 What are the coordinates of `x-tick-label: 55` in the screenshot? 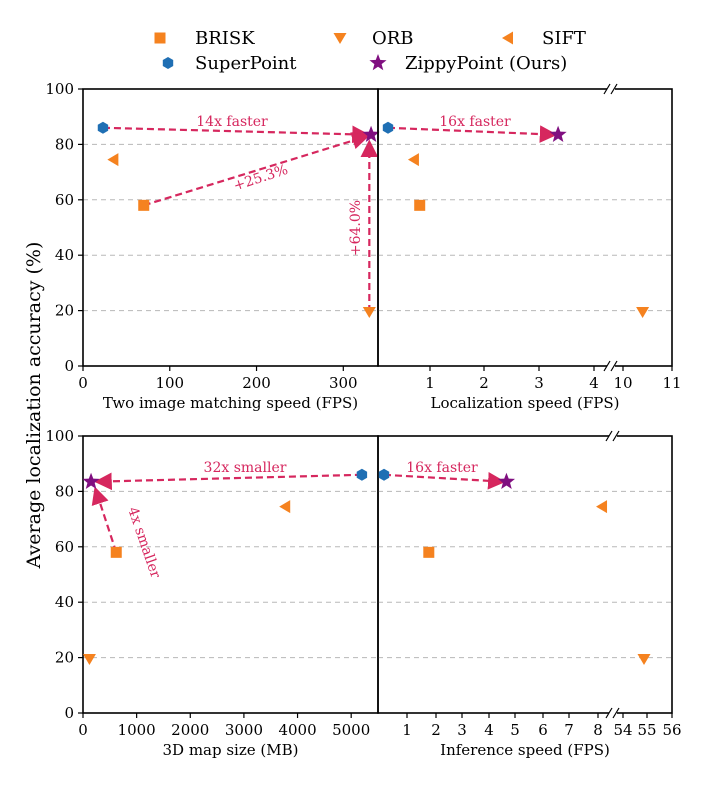 It's located at (646, 730).